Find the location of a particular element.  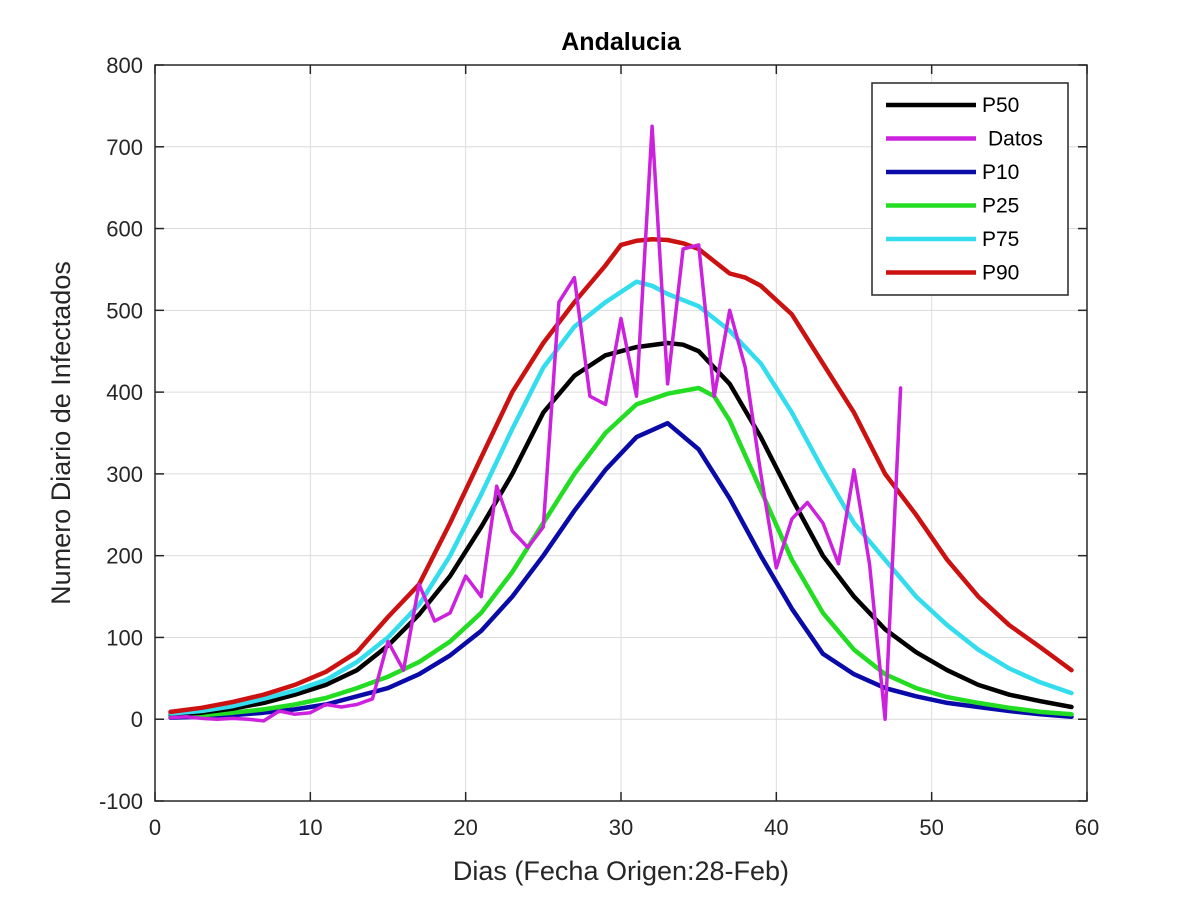

y-tick-label: 200 is located at coordinates (124, 556).